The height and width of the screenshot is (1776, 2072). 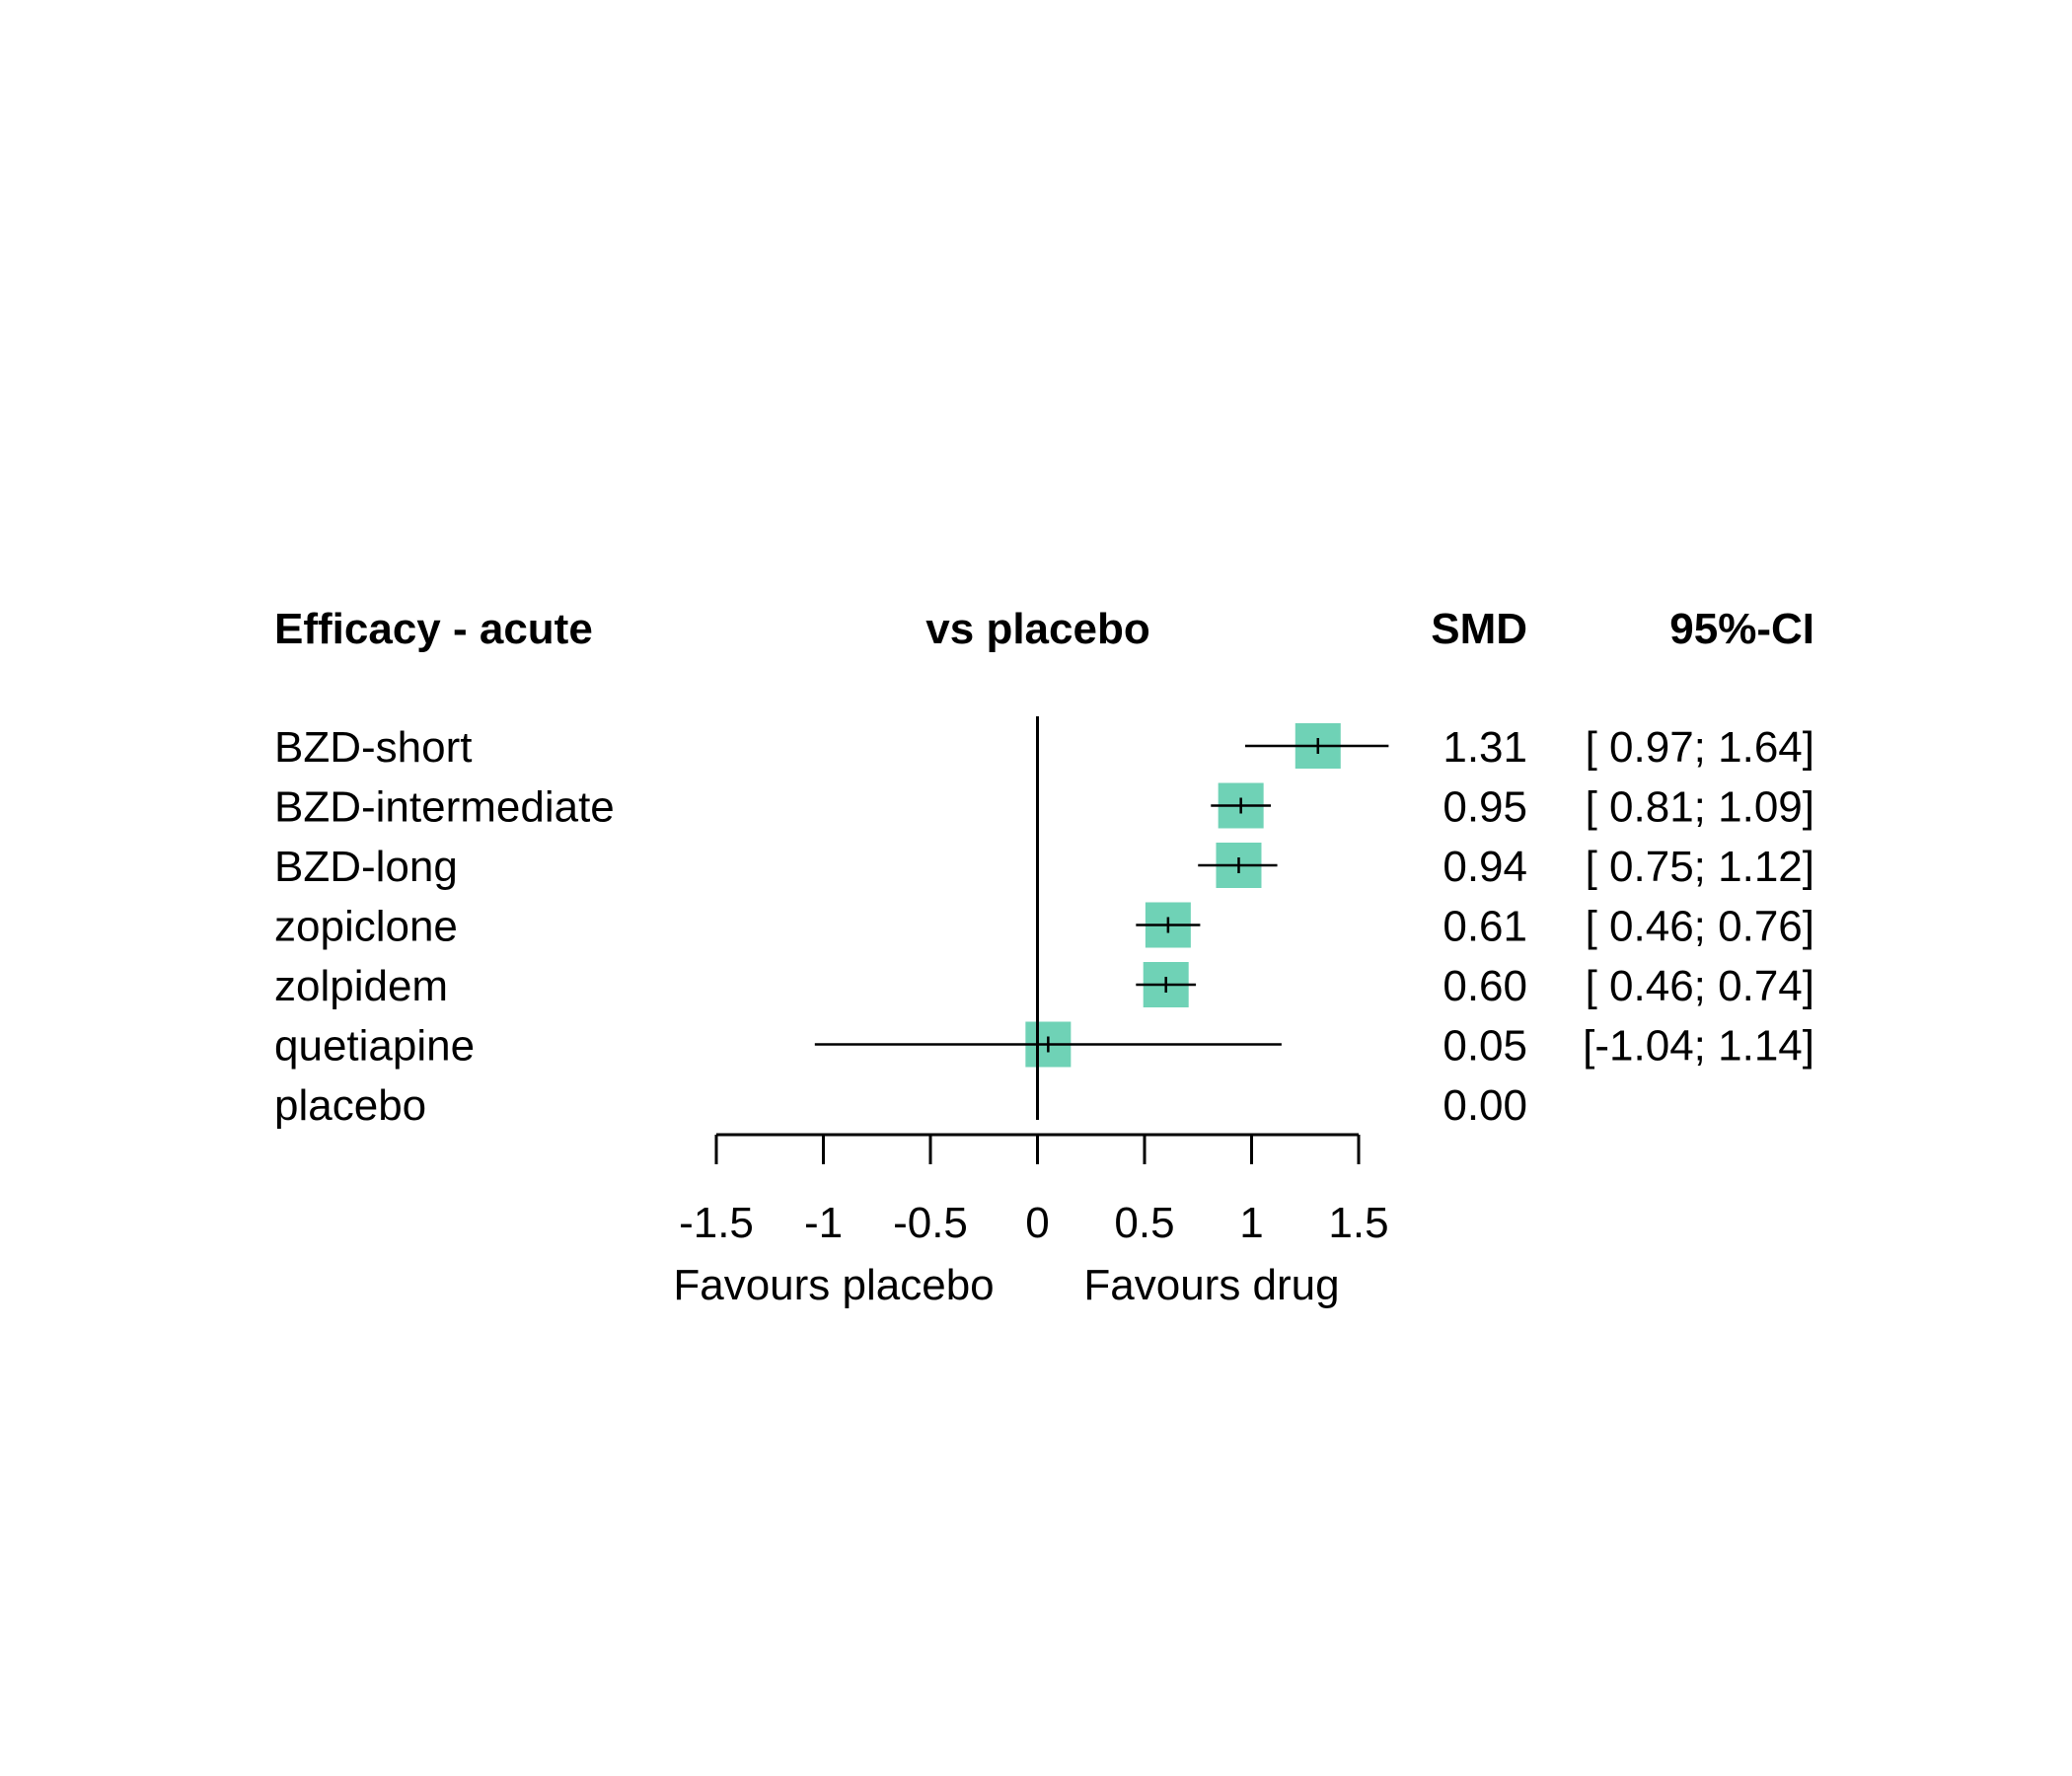 What do you see at coordinates (1211, 1285) in the screenshot?
I see `favours-drug-label: Favours drug` at bounding box center [1211, 1285].